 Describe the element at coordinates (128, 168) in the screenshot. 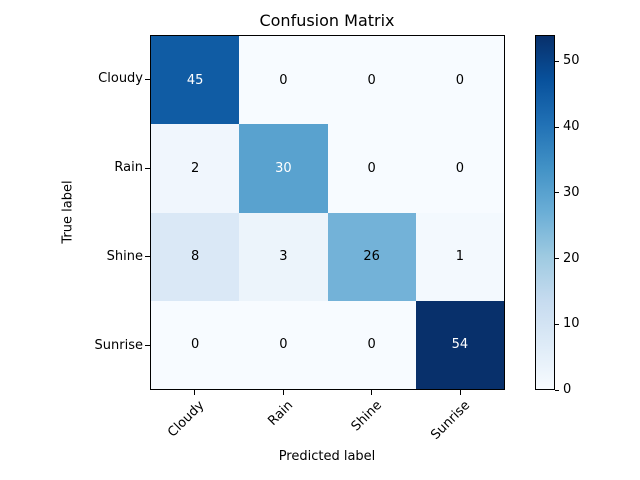

I see `y-tick-label: Rain` at that location.